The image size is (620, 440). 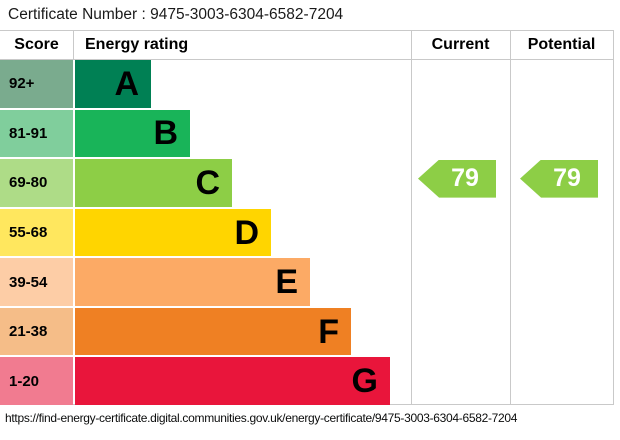 What do you see at coordinates (36, 232) in the screenshot?
I see `score-range-d: 55-68` at bounding box center [36, 232].